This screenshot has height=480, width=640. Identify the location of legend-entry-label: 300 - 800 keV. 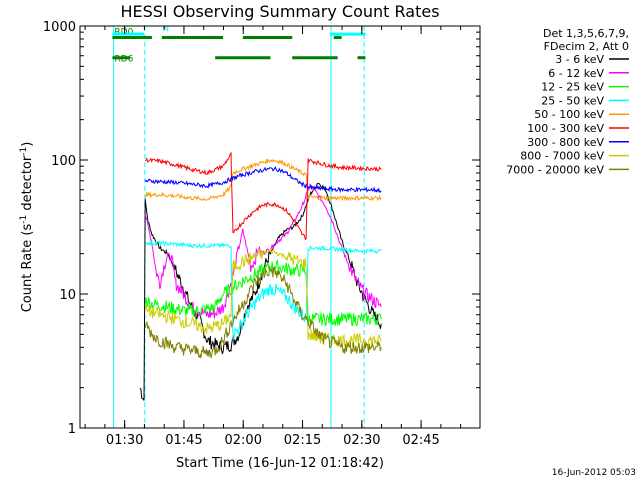
(565, 142).